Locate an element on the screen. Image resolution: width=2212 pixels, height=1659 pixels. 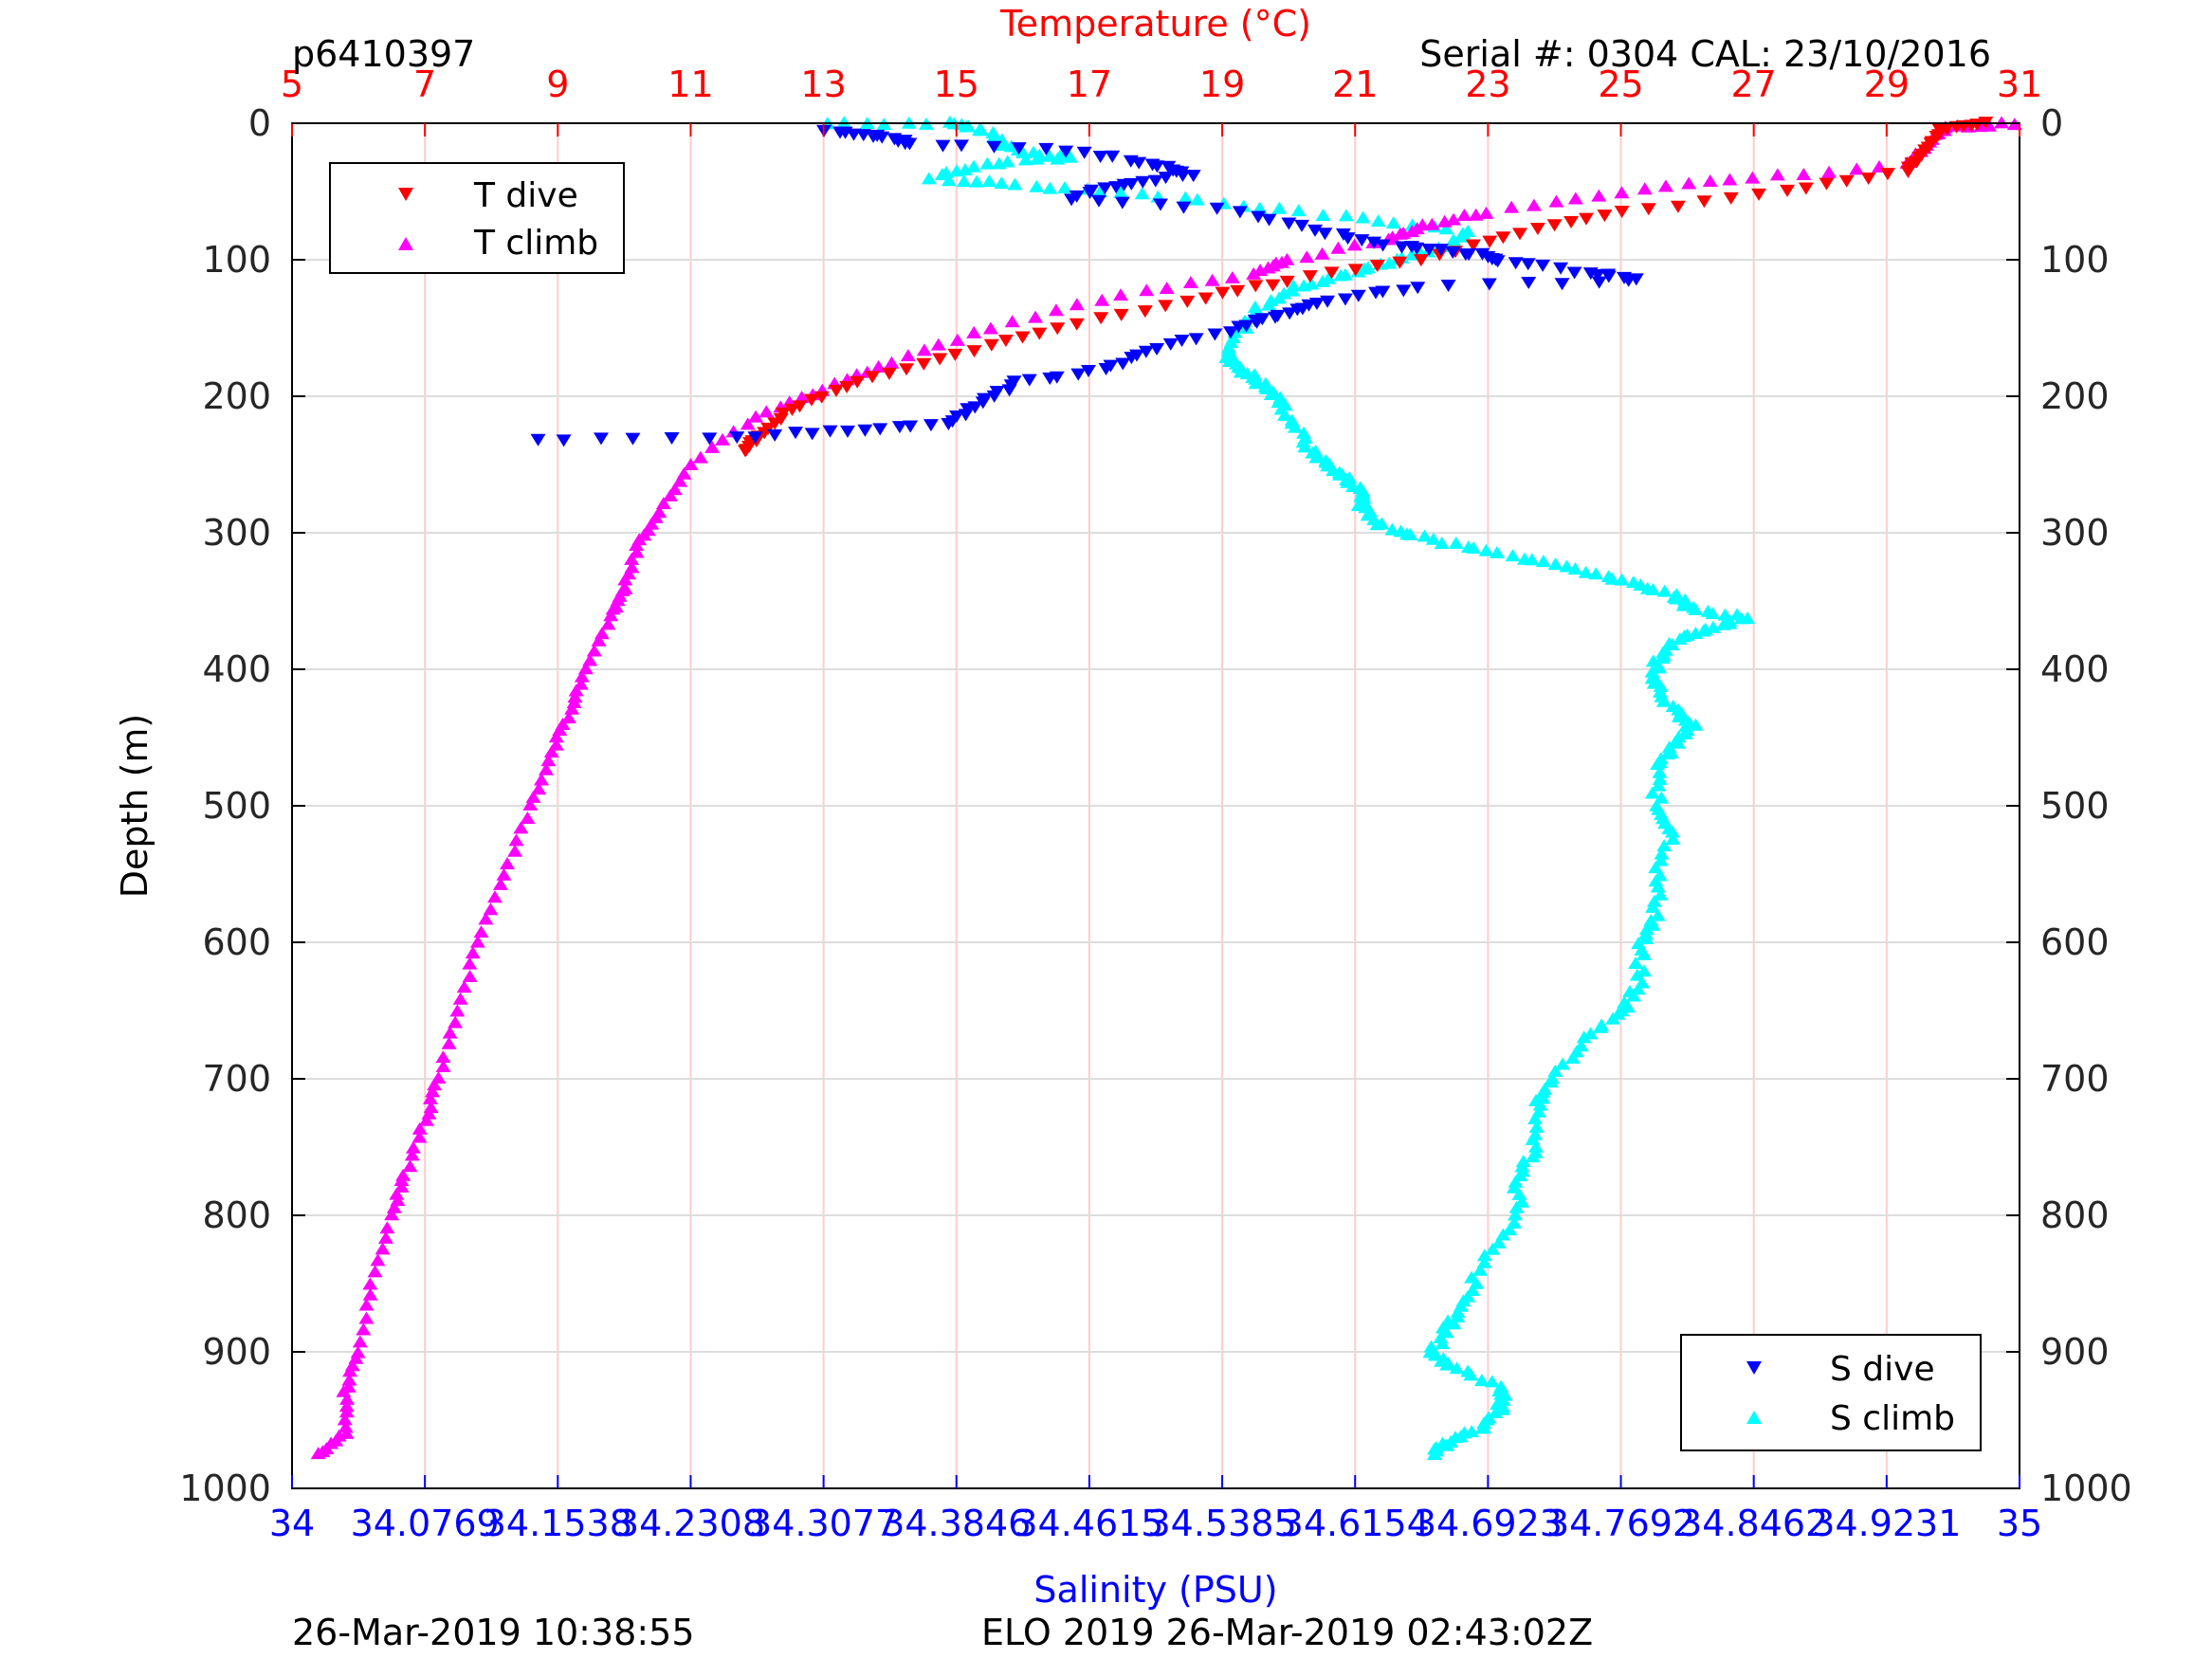
tick-label-salinity: 34.7692 is located at coordinates (1620, 1523).